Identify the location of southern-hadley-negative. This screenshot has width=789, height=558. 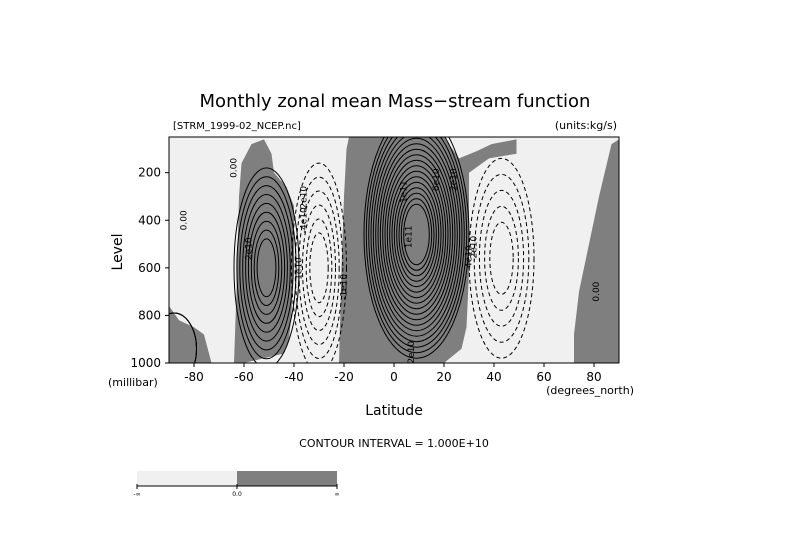
(319, 262).